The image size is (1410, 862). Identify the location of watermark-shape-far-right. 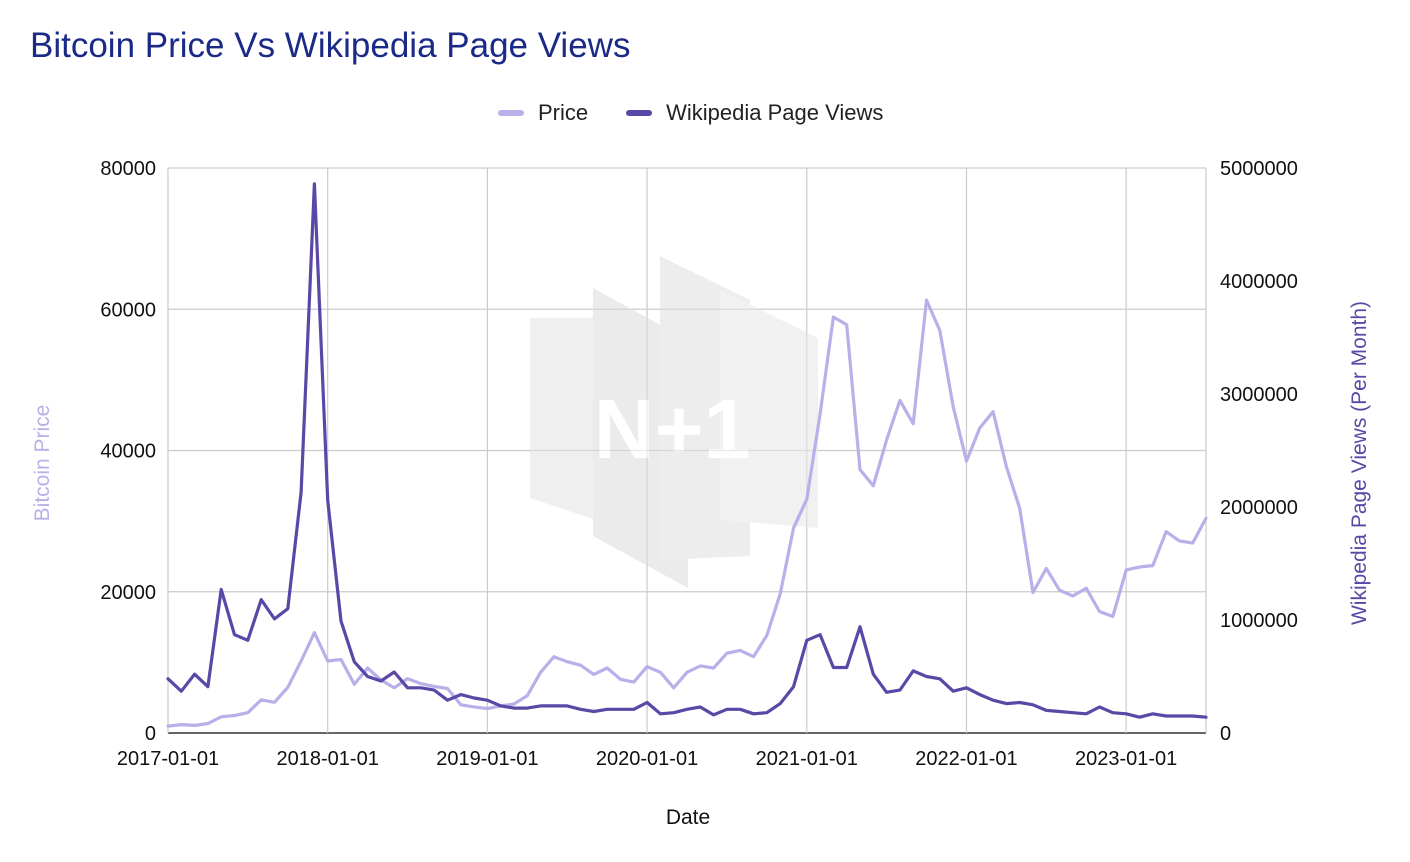
(769, 409).